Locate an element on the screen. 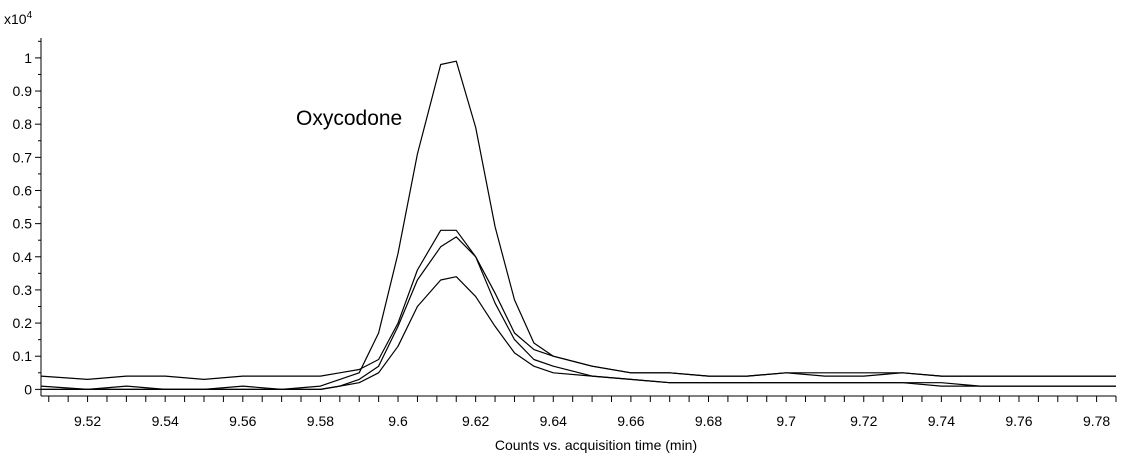 The height and width of the screenshot is (459, 1123). compound-annotation: Oxycodone is located at coordinates (349, 118).